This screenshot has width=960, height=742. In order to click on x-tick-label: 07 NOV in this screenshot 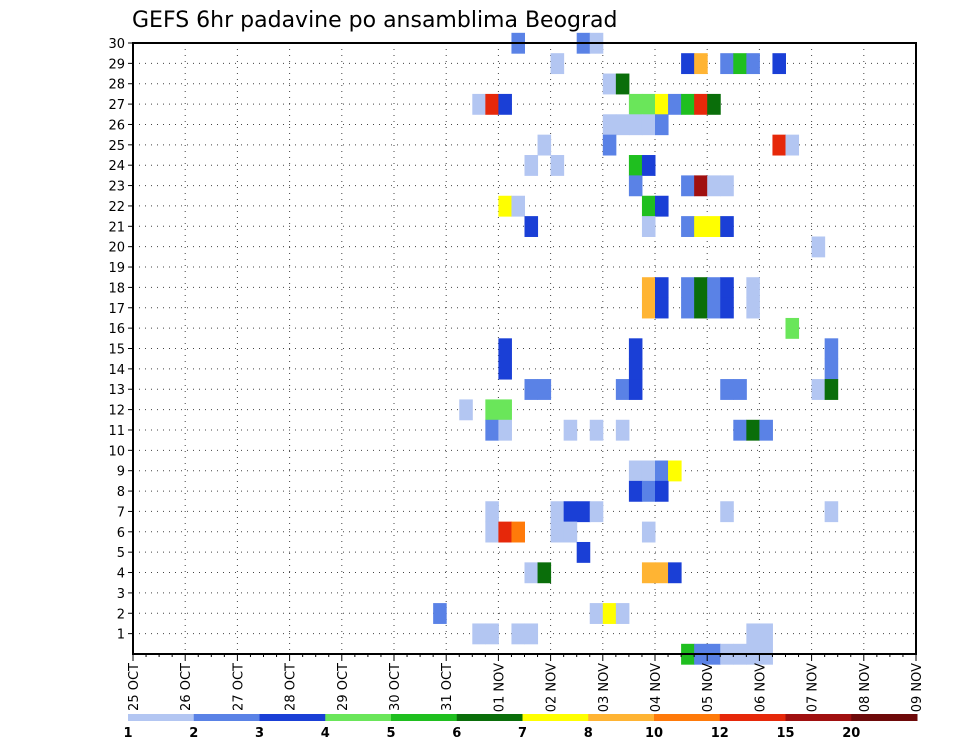, I will do `click(813, 687)`.